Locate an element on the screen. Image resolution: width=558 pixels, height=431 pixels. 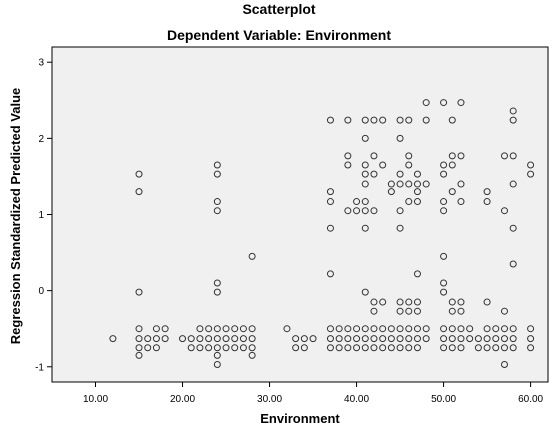
y-tick-label: 3 is located at coordinates (41, 63).